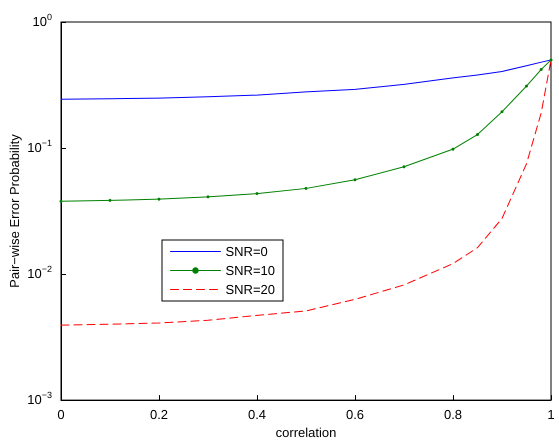 This screenshot has width=559, height=444. I want to click on x-tick-label: 1, so click(551, 414).